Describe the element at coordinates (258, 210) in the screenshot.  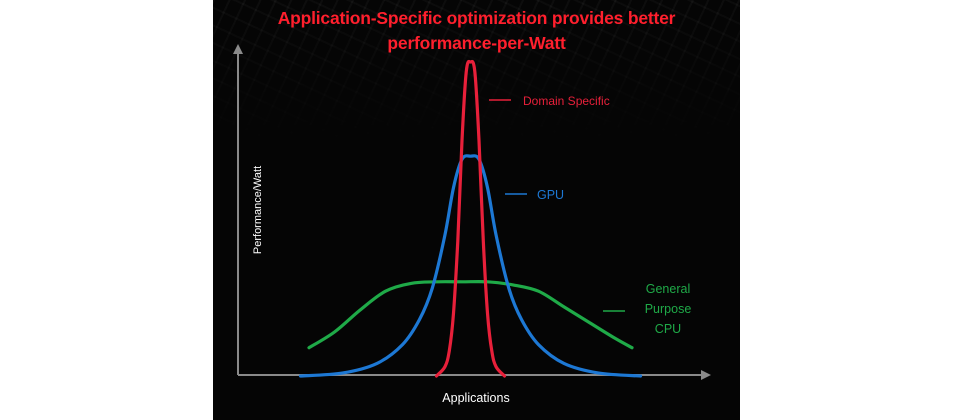
I see `y-axis-label: Performance/Watt` at that location.